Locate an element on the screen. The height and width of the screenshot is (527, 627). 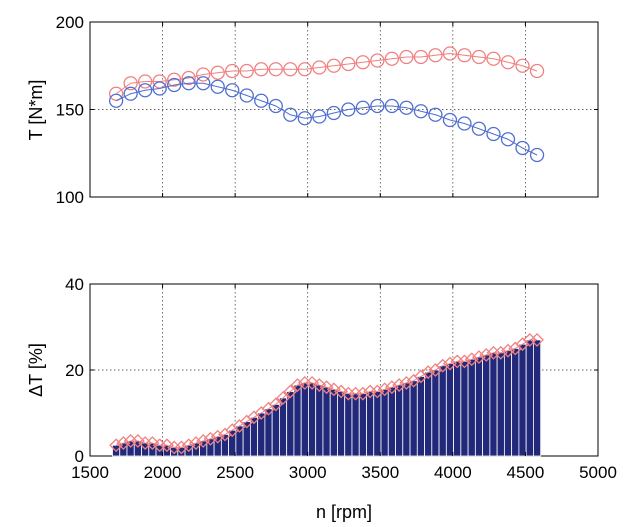
delta-x-tick-label: 5000 is located at coordinates (598, 472).